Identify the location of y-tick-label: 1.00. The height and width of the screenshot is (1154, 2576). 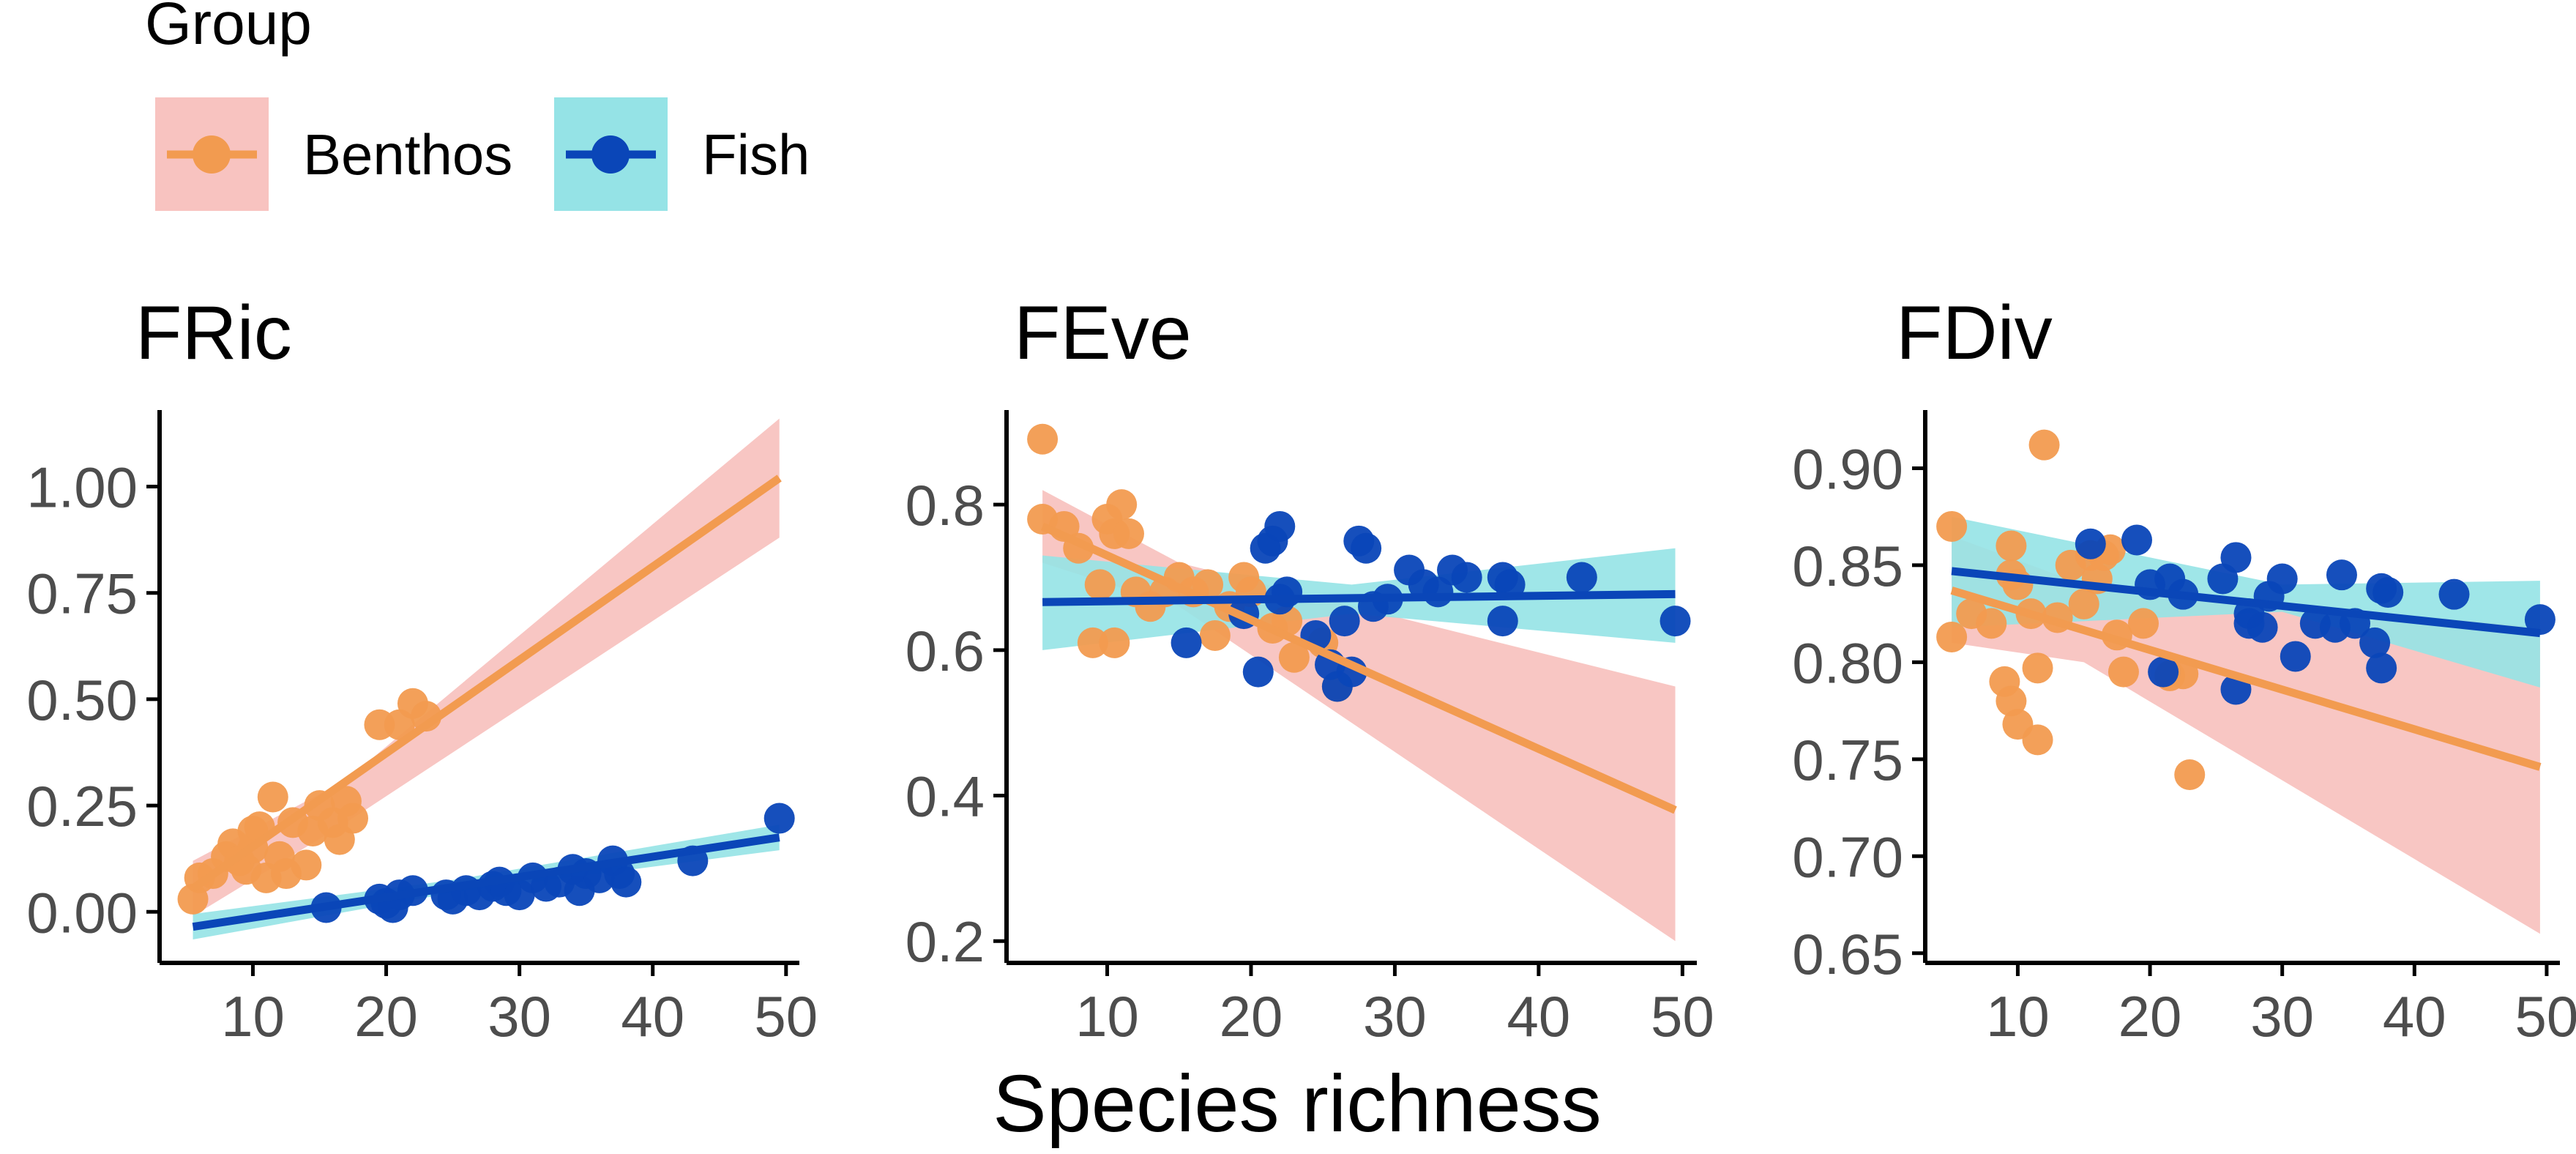
(82, 487).